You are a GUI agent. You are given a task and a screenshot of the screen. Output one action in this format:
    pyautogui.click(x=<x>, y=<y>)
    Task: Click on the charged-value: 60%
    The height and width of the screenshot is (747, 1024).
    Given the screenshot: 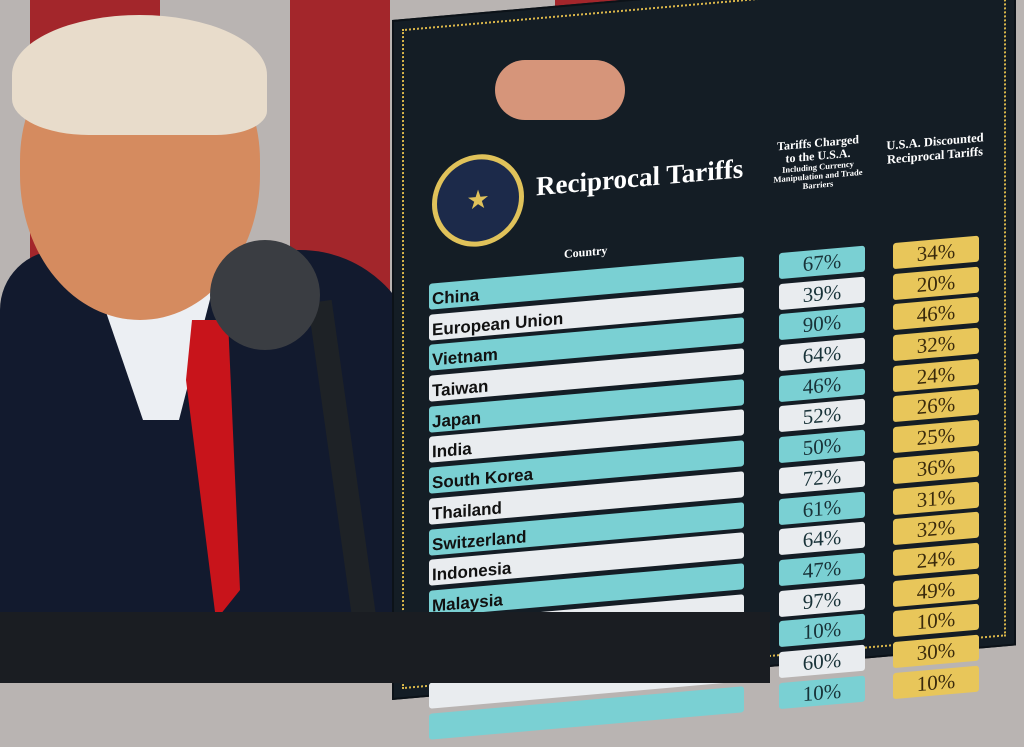 What is the action you would take?
    pyautogui.click(x=822, y=661)
    